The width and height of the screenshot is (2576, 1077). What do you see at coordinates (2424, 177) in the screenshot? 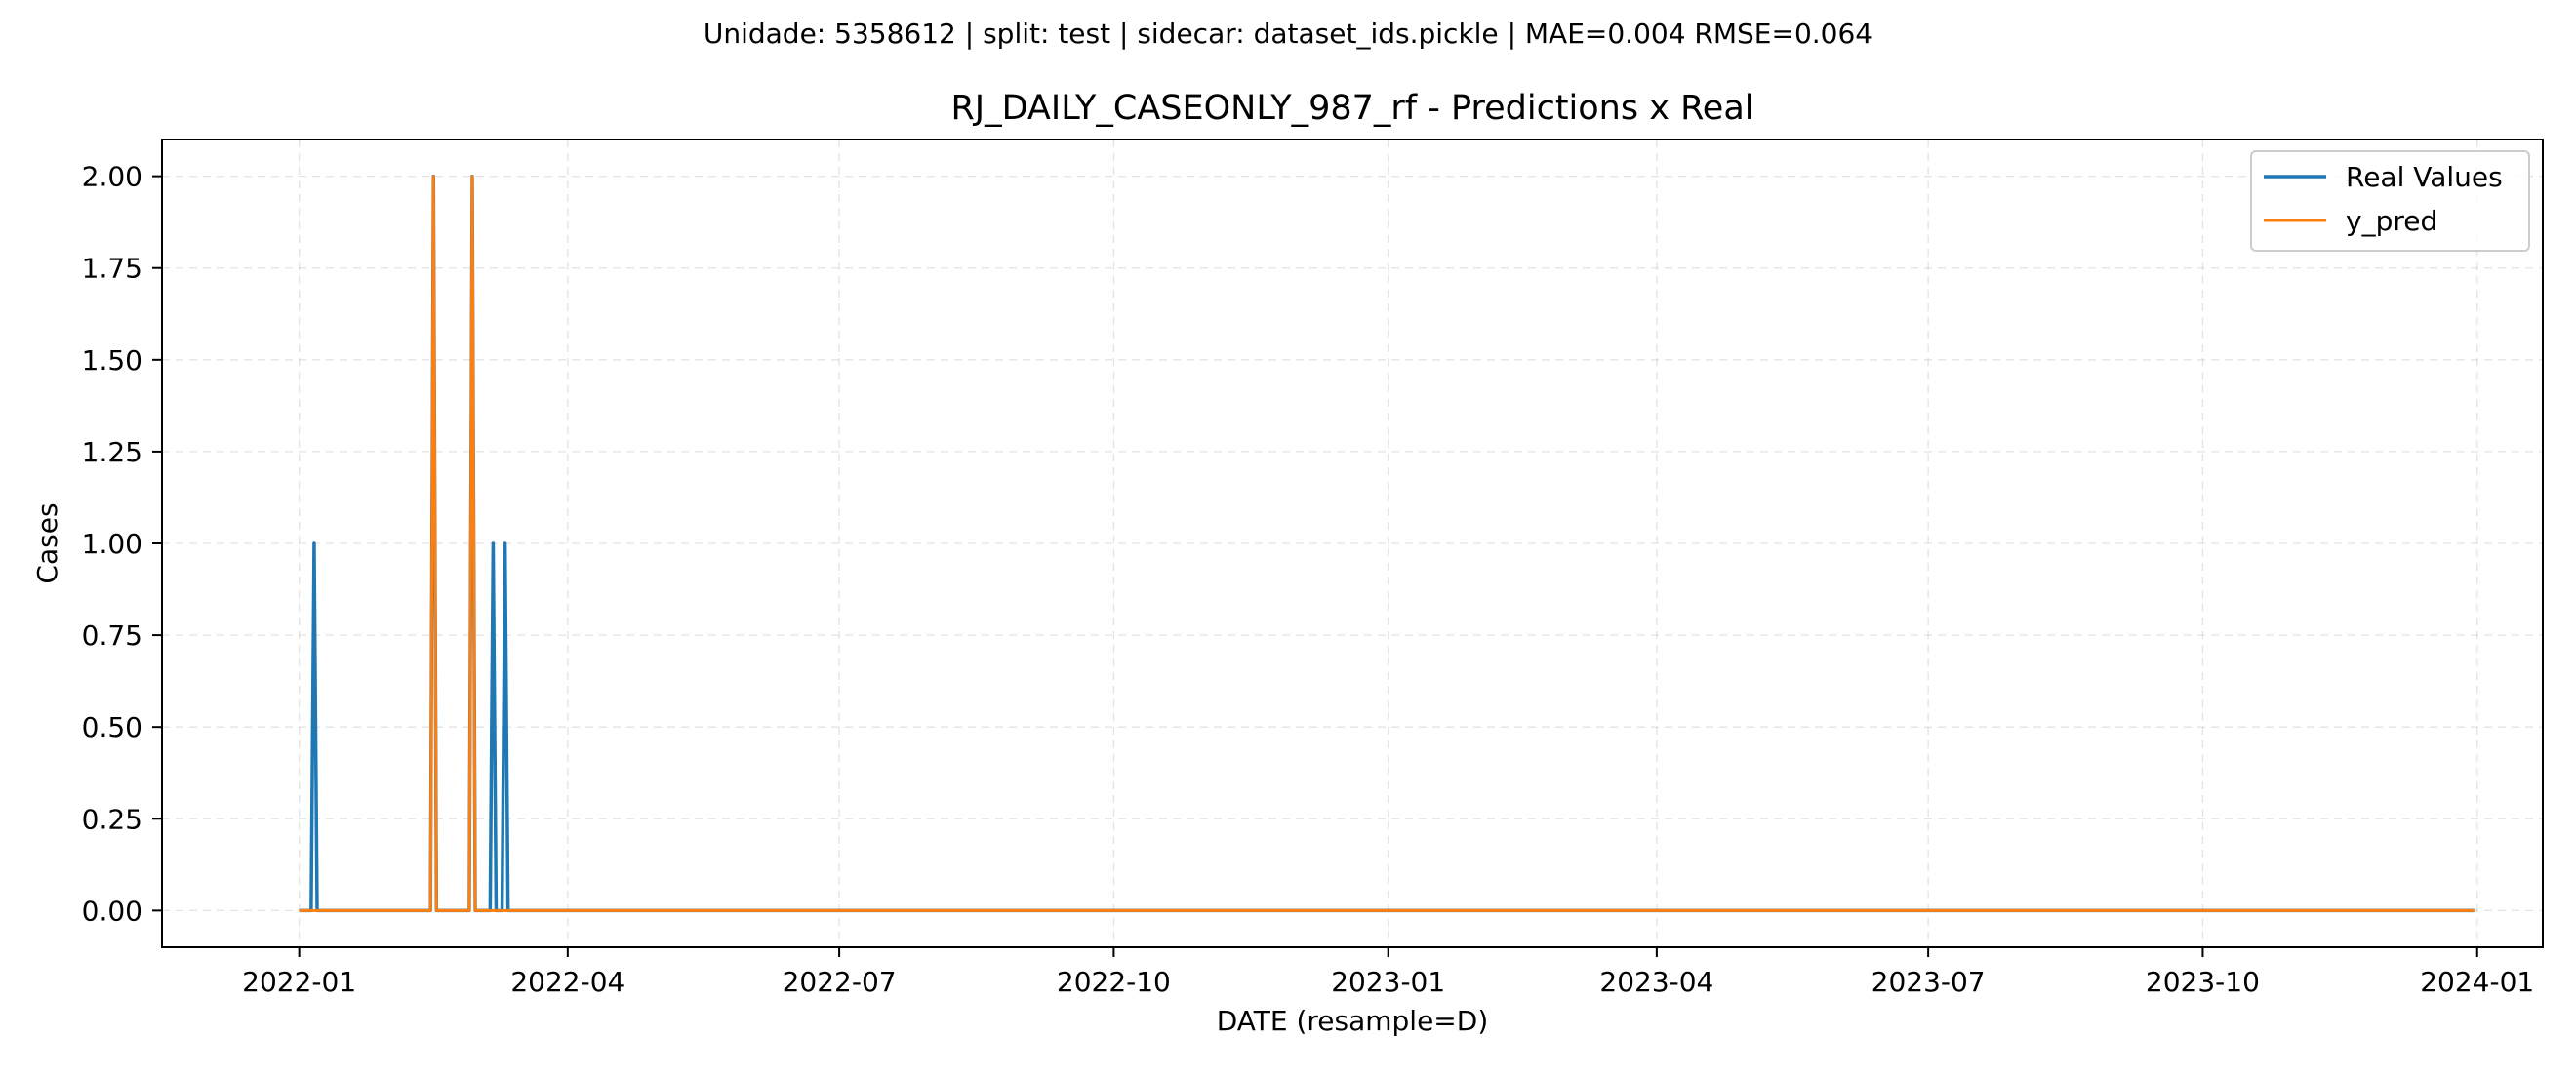
I see `legend-label-real-values: Real Values` at bounding box center [2424, 177].